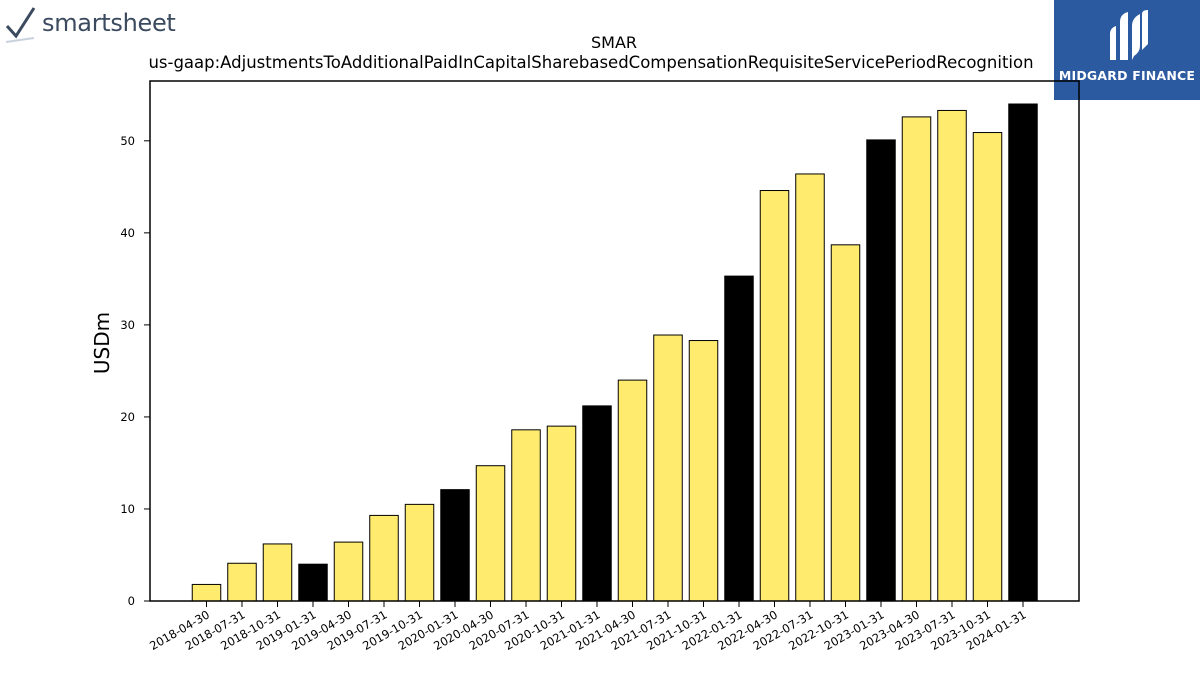  I want to click on y-tick-label: 20, so click(127, 417).